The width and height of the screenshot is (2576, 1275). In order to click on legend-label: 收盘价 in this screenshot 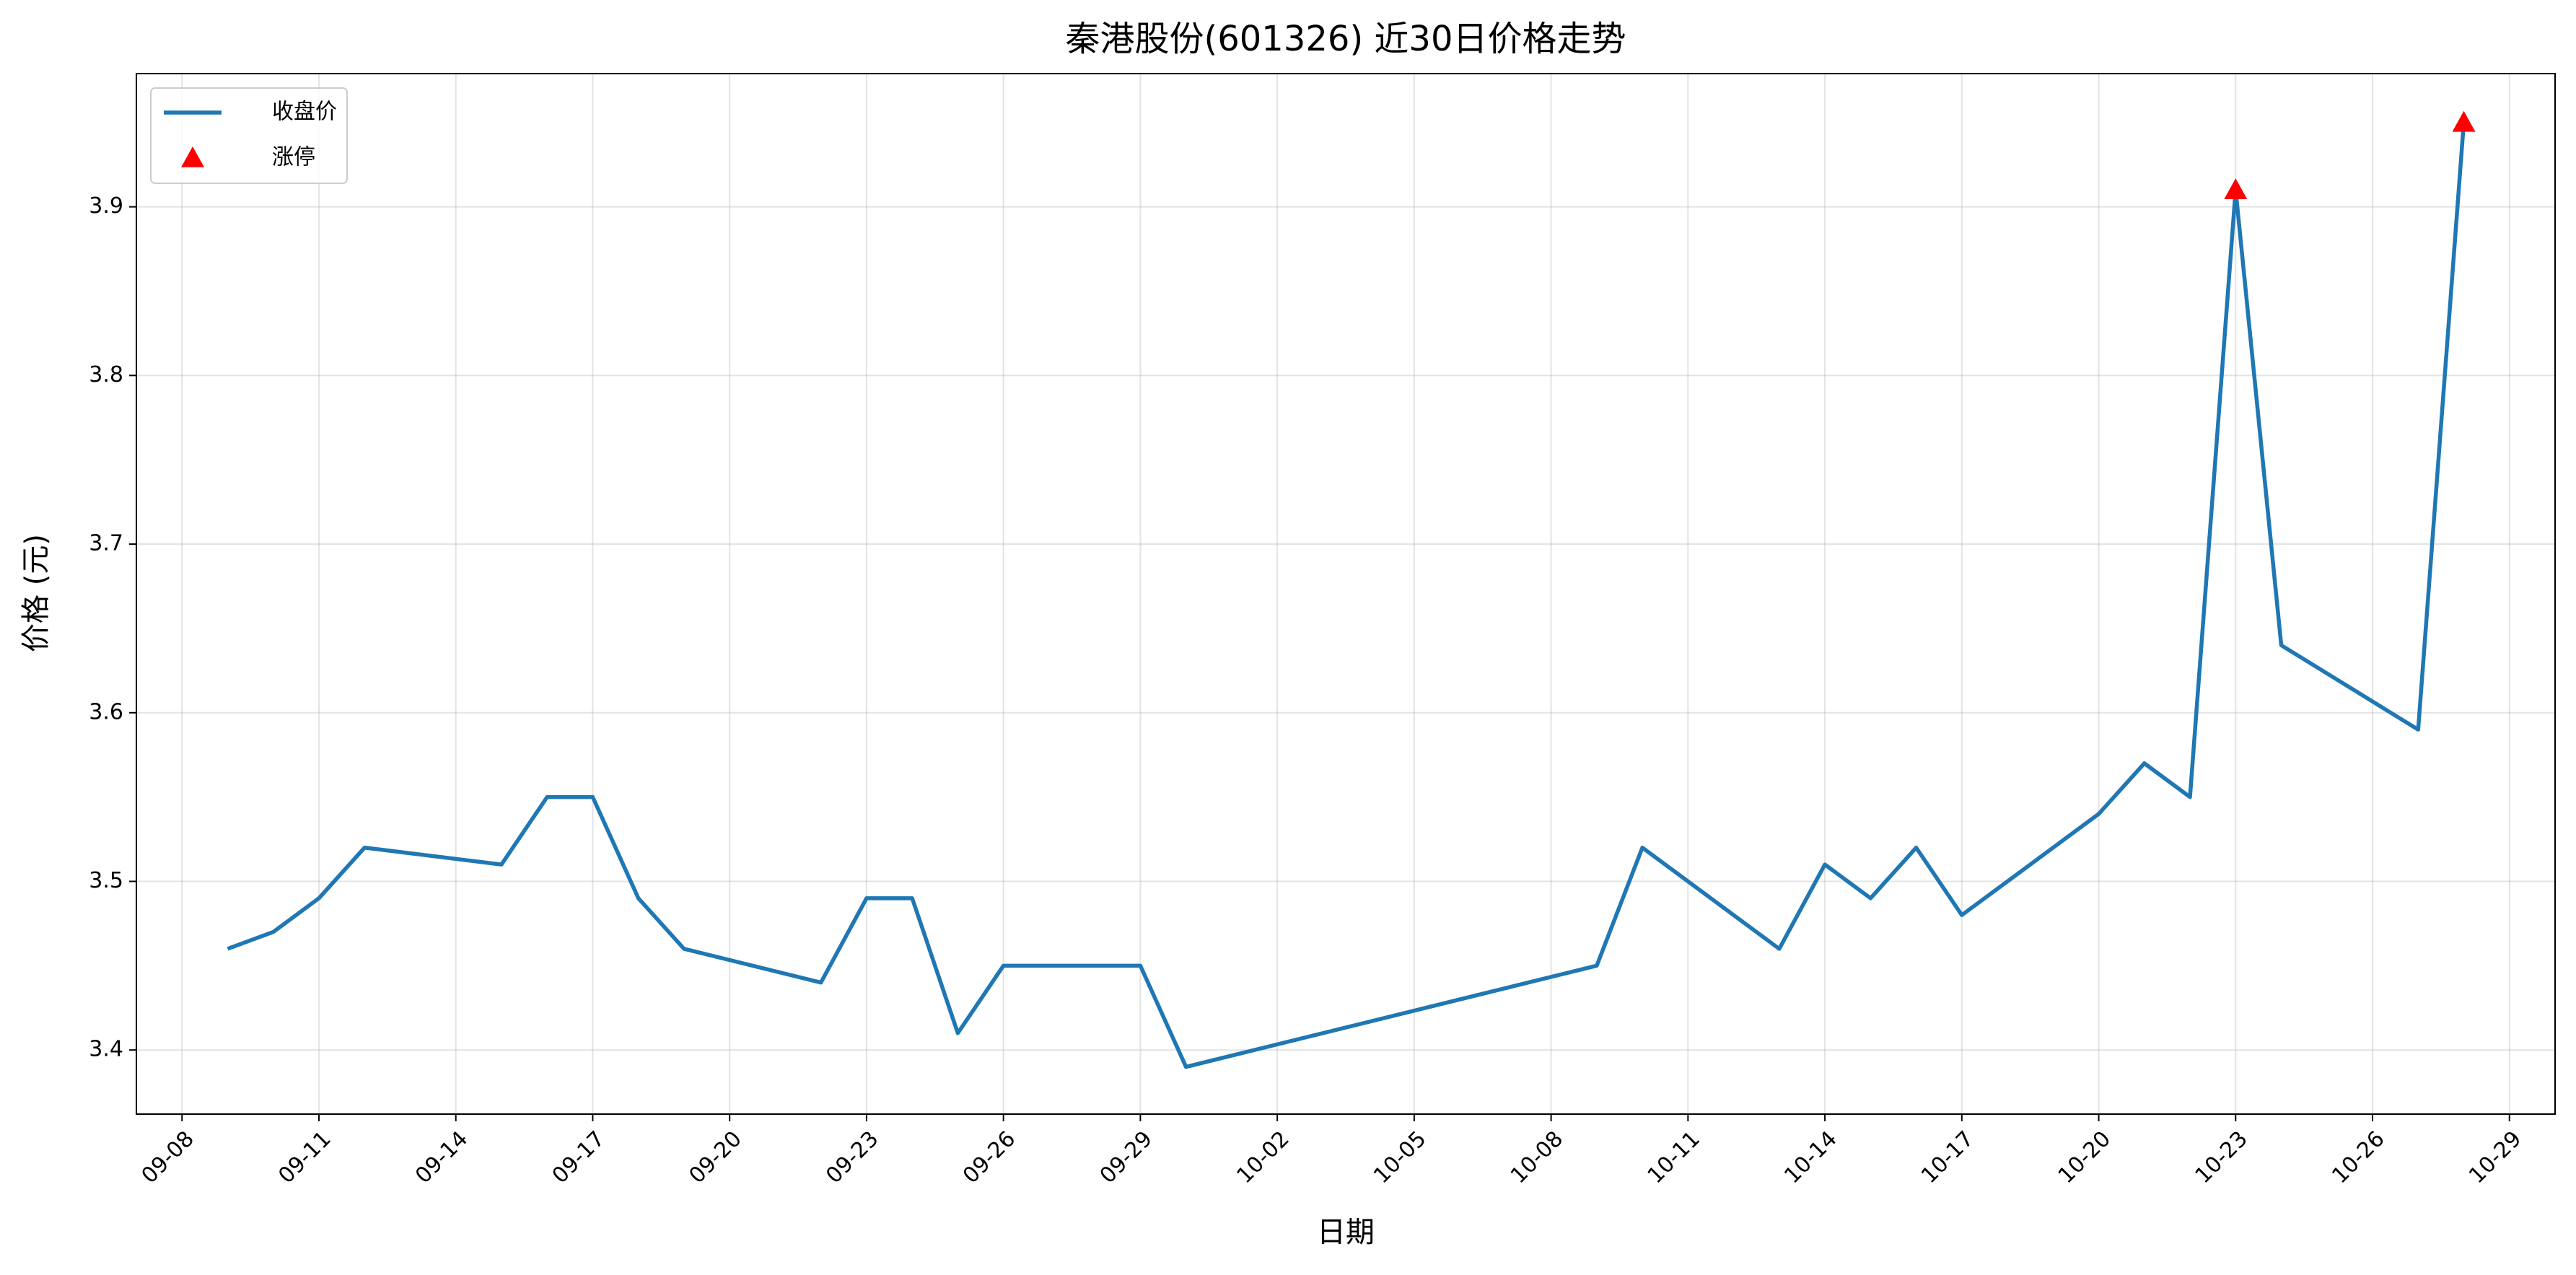, I will do `click(304, 113)`.